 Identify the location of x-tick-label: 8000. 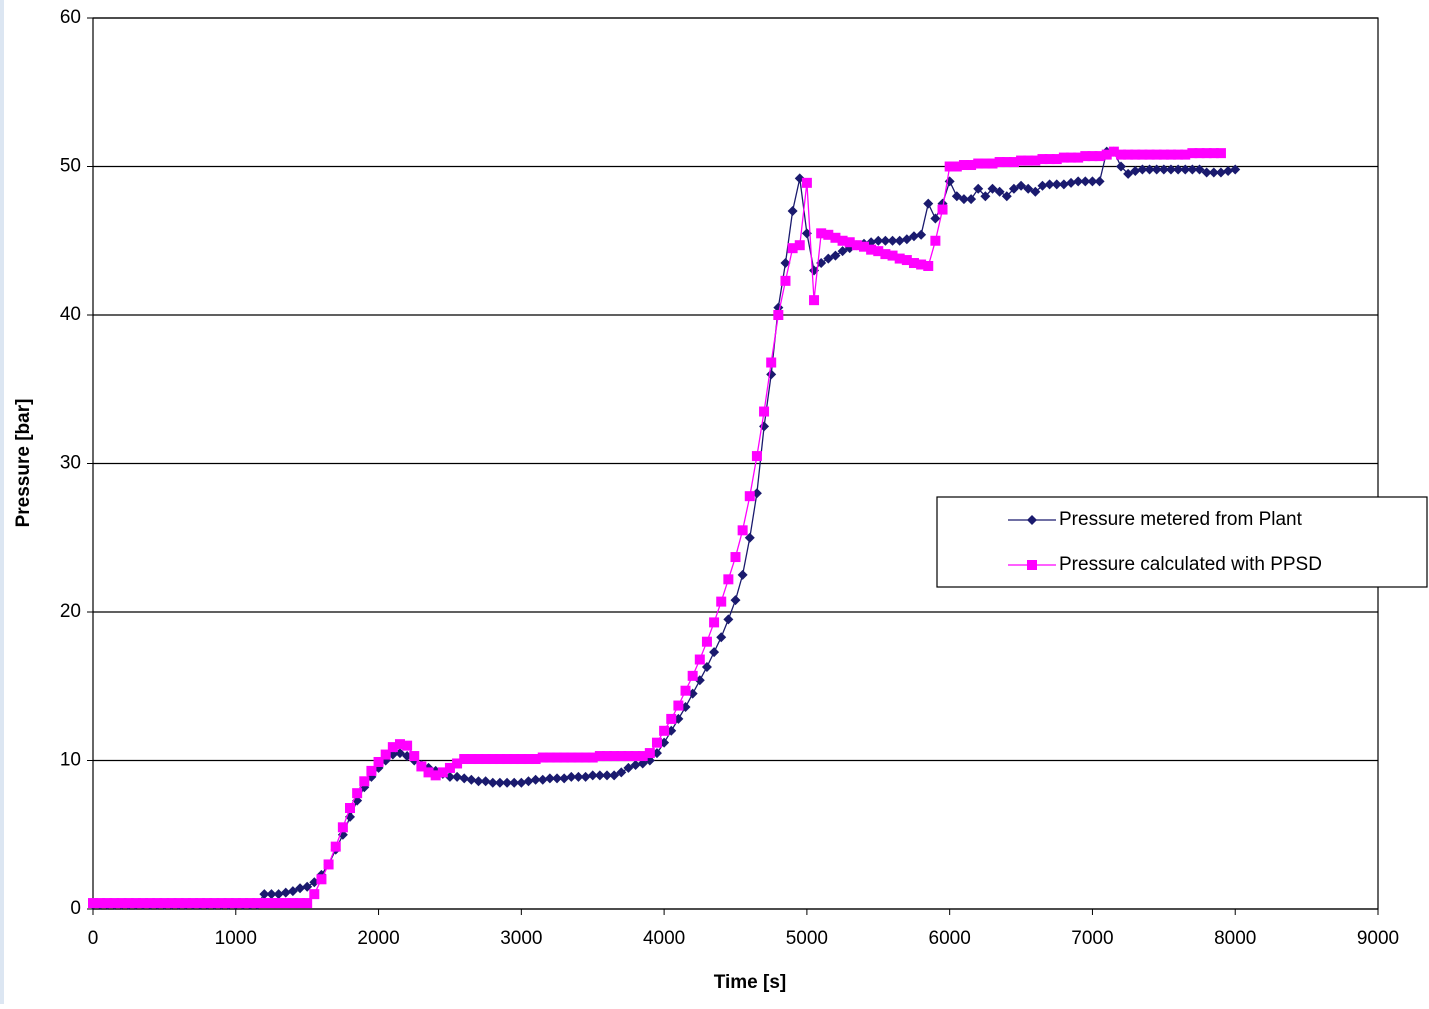
(1235, 938).